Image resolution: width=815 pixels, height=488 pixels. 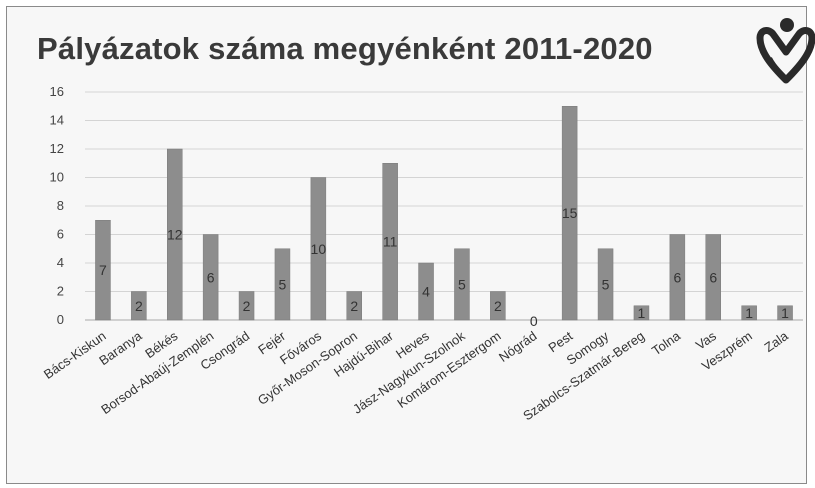 What do you see at coordinates (534, 321) in the screenshot?
I see `data-label: 0` at bounding box center [534, 321].